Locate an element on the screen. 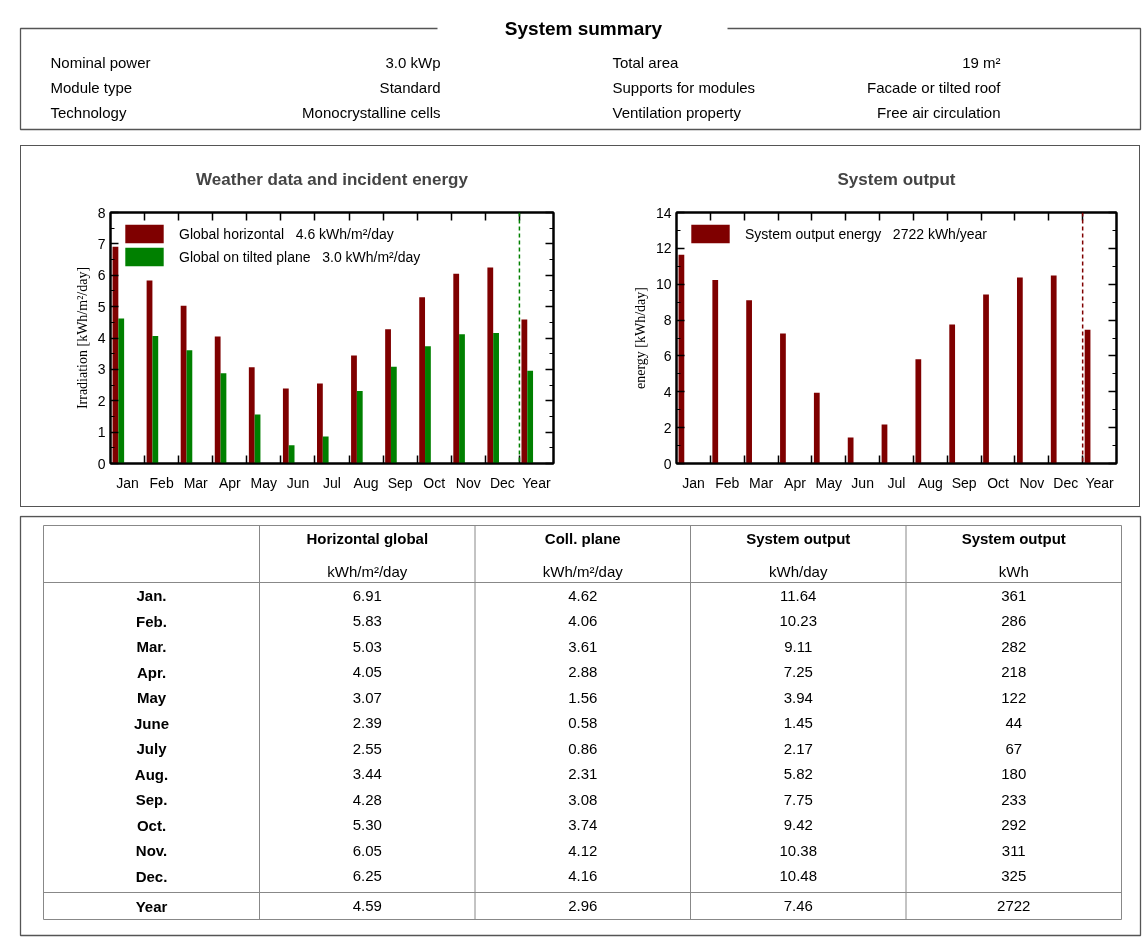 Image resolution: width=1146 pixels, height=947 pixels. data-label: 3.61 is located at coordinates (583, 646).